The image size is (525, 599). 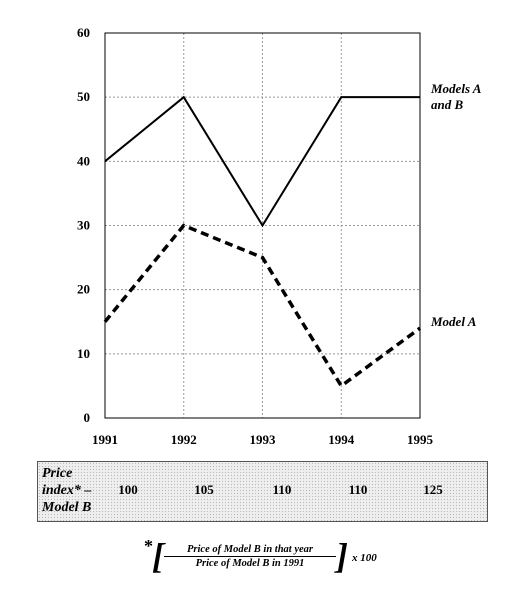 I want to click on x-tick-label: 1992, so click(x=184, y=439).